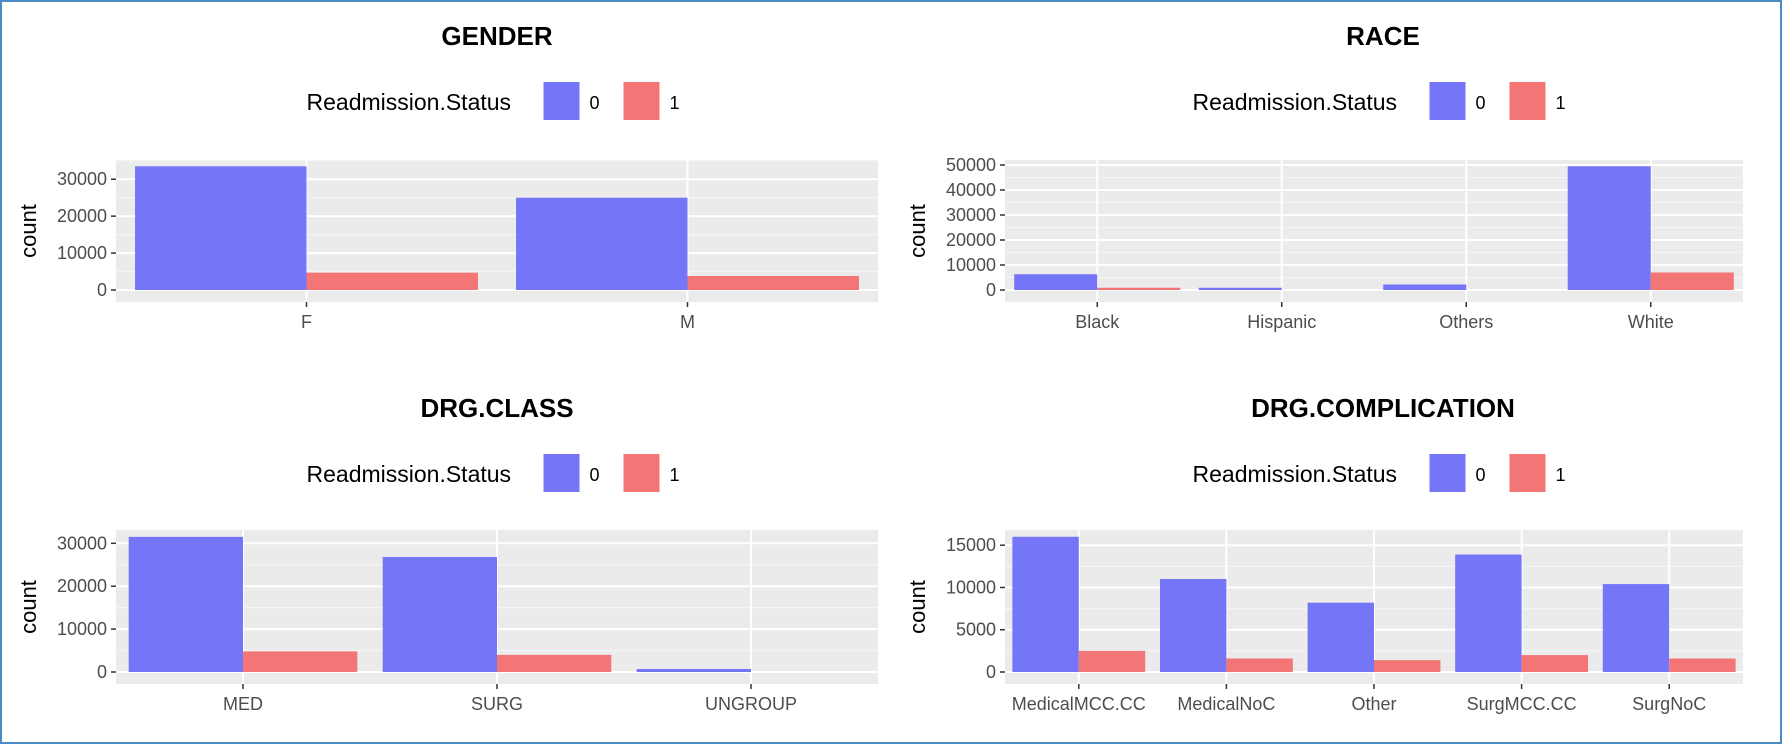  What do you see at coordinates (1651, 322) in the screenshot?
I see `x-tick-label: White` at bounding box center [1651, 322].